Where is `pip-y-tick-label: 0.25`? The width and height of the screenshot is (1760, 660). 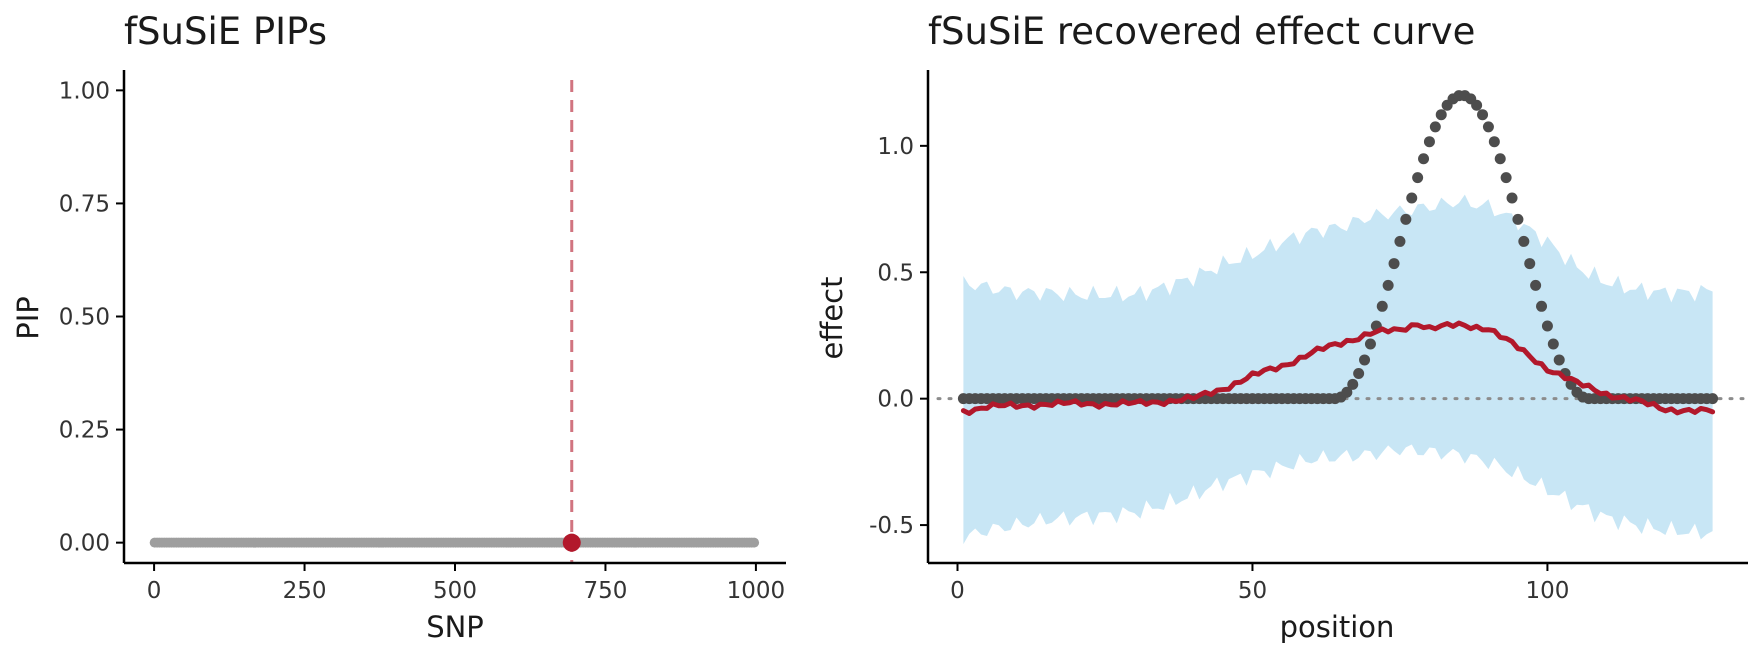
pip-y-tick-label: 0.25 is located at coordinates (84, 431).